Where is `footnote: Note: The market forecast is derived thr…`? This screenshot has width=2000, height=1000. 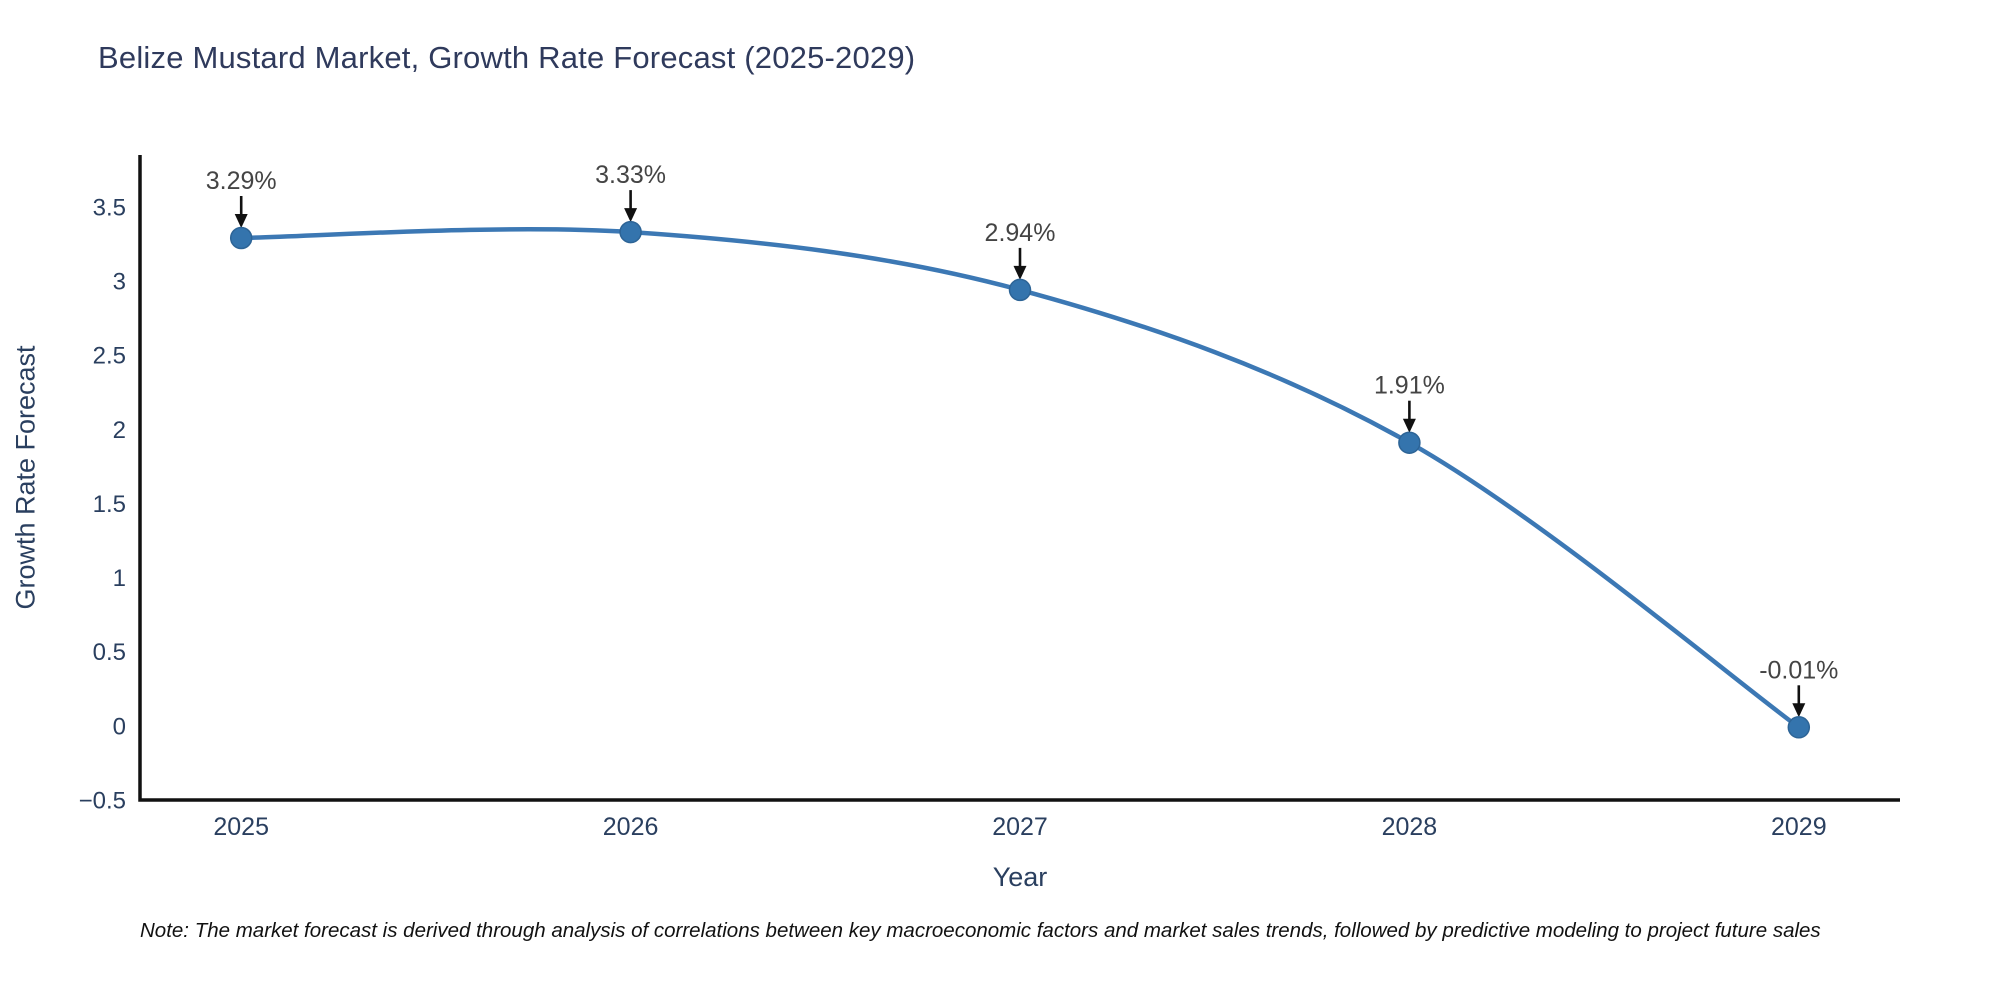 footnote: Note: The market forecast is derived thr… is located at coordinates (980, 930).